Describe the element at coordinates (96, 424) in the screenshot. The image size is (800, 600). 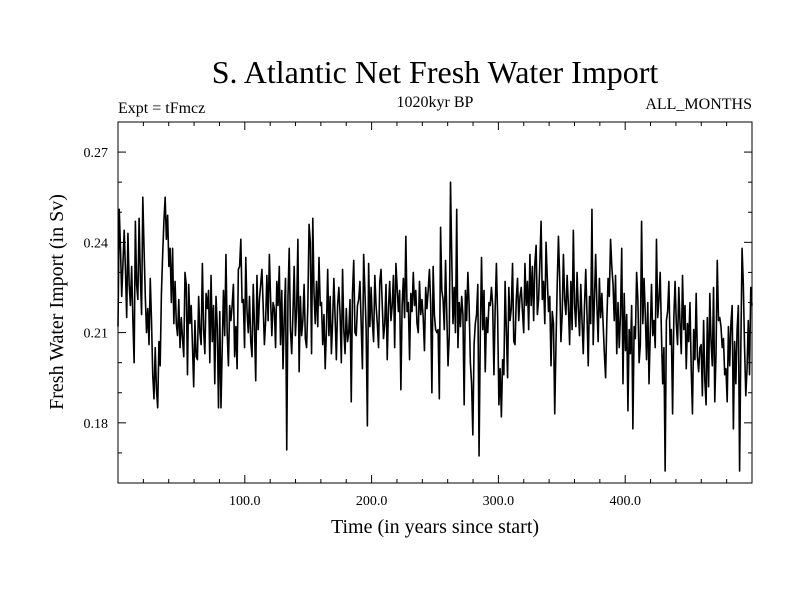
I see `y-tick-label: 0.18` at that location.